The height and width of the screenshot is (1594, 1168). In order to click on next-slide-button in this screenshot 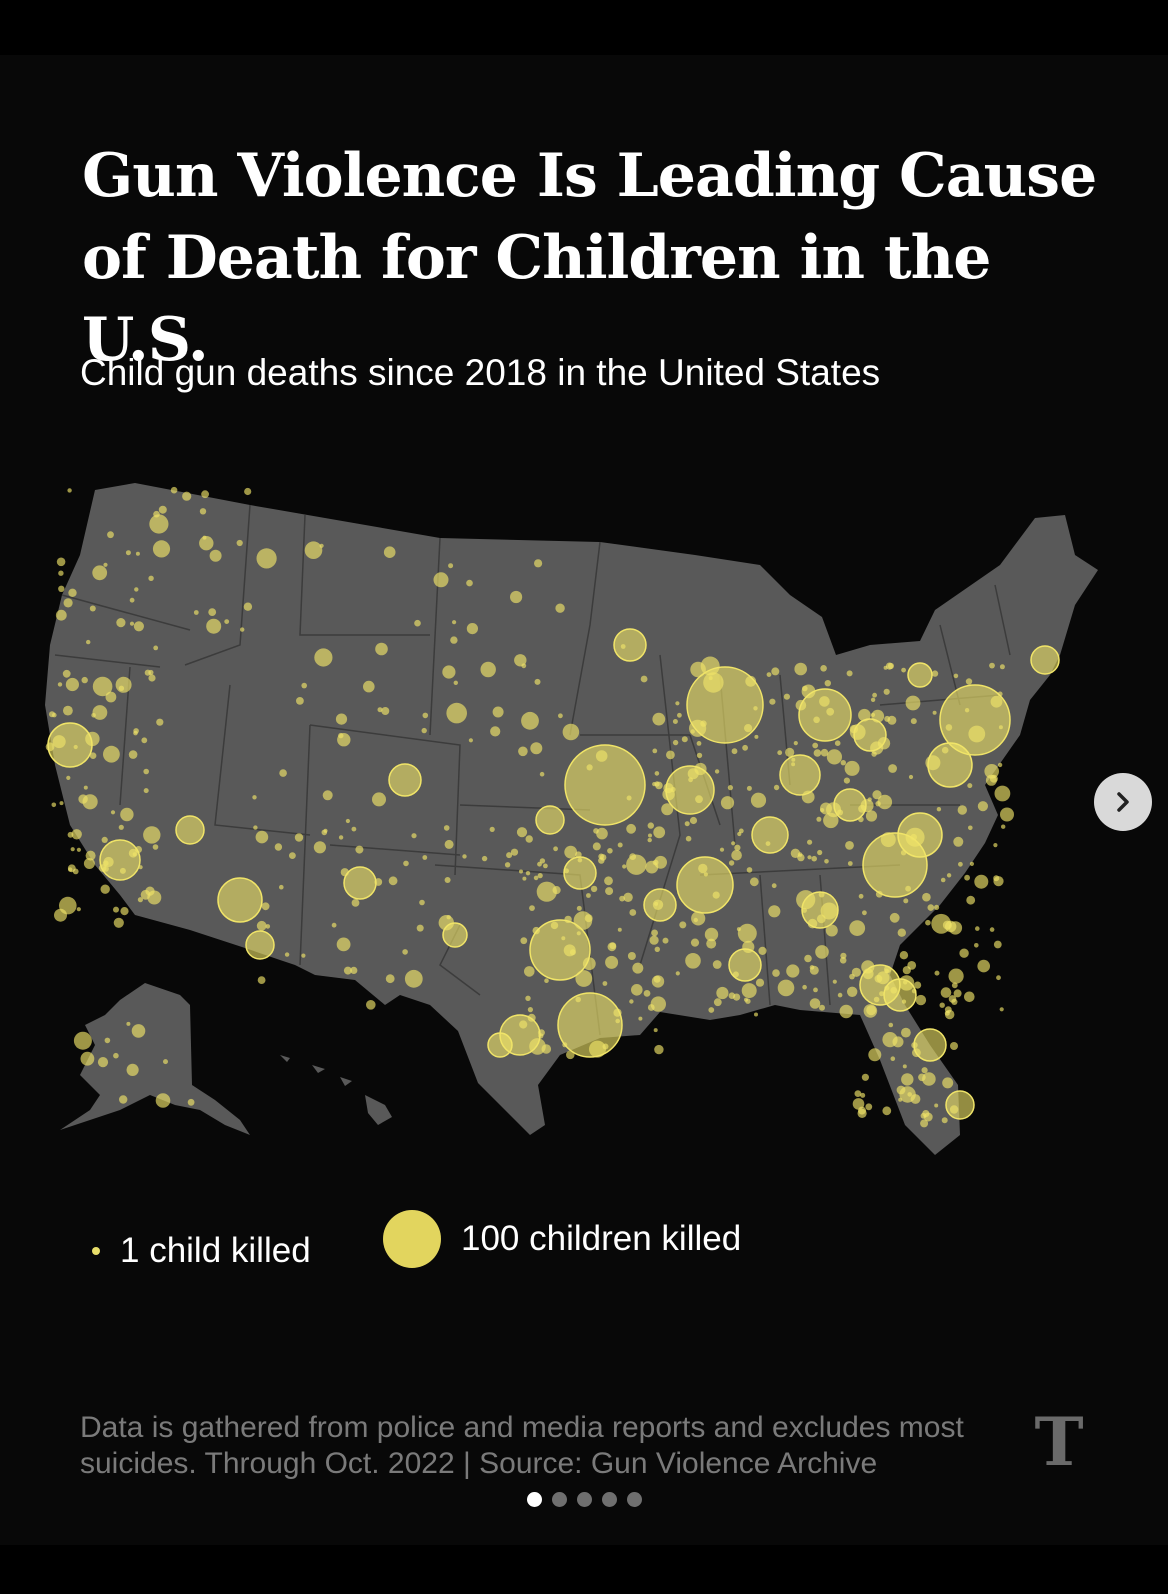, I will do `click(1123, 802)`.